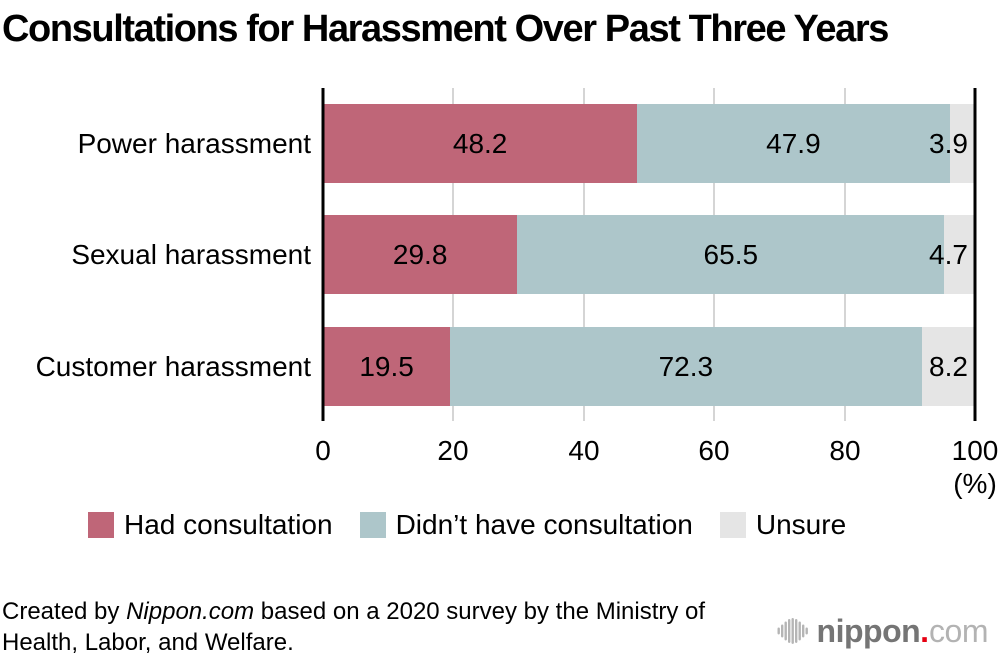 The width and height of the screenshot is (1000, 658). Describe the element at coordinates (948, 143) in the screenshot. I see `value-label: 3.9` at that location.